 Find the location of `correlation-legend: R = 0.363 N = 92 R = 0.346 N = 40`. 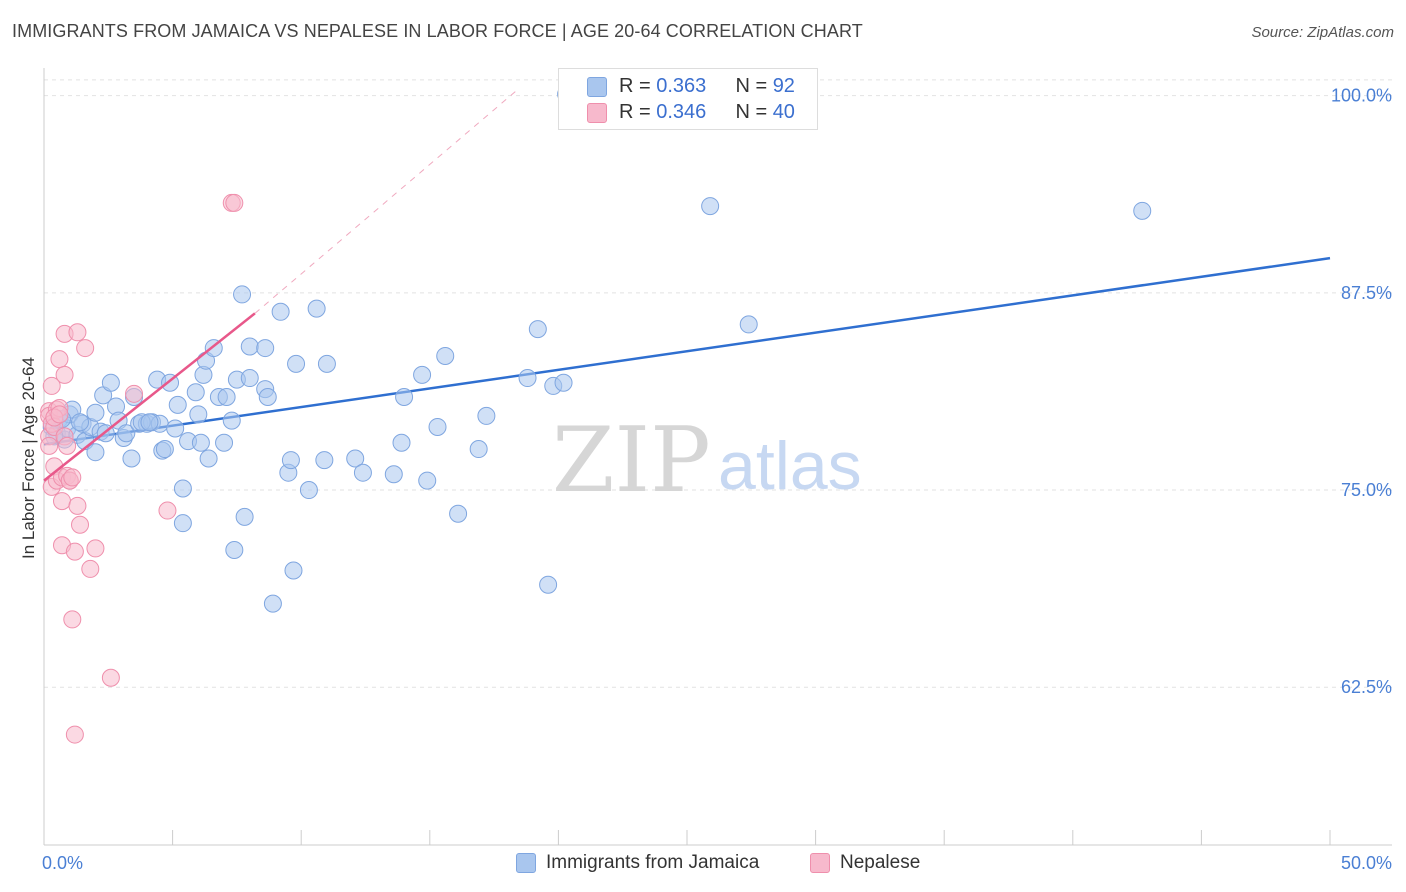

correlation-legend: R = 0.363 N = 92 R = 0.346 N = 40 is located at coordinates (688, 99).